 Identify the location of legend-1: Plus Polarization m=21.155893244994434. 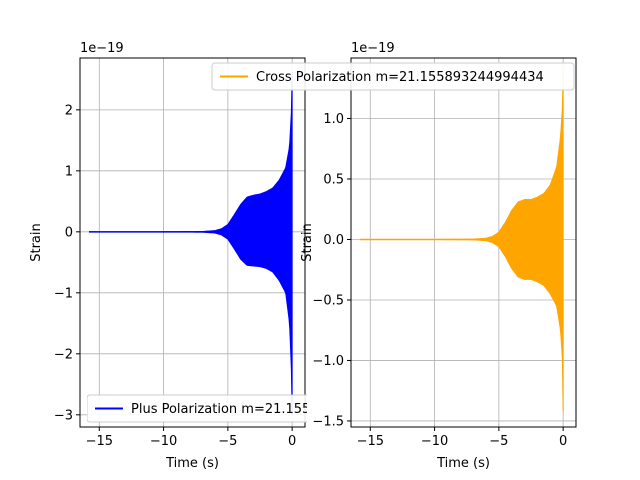
(248, 408).